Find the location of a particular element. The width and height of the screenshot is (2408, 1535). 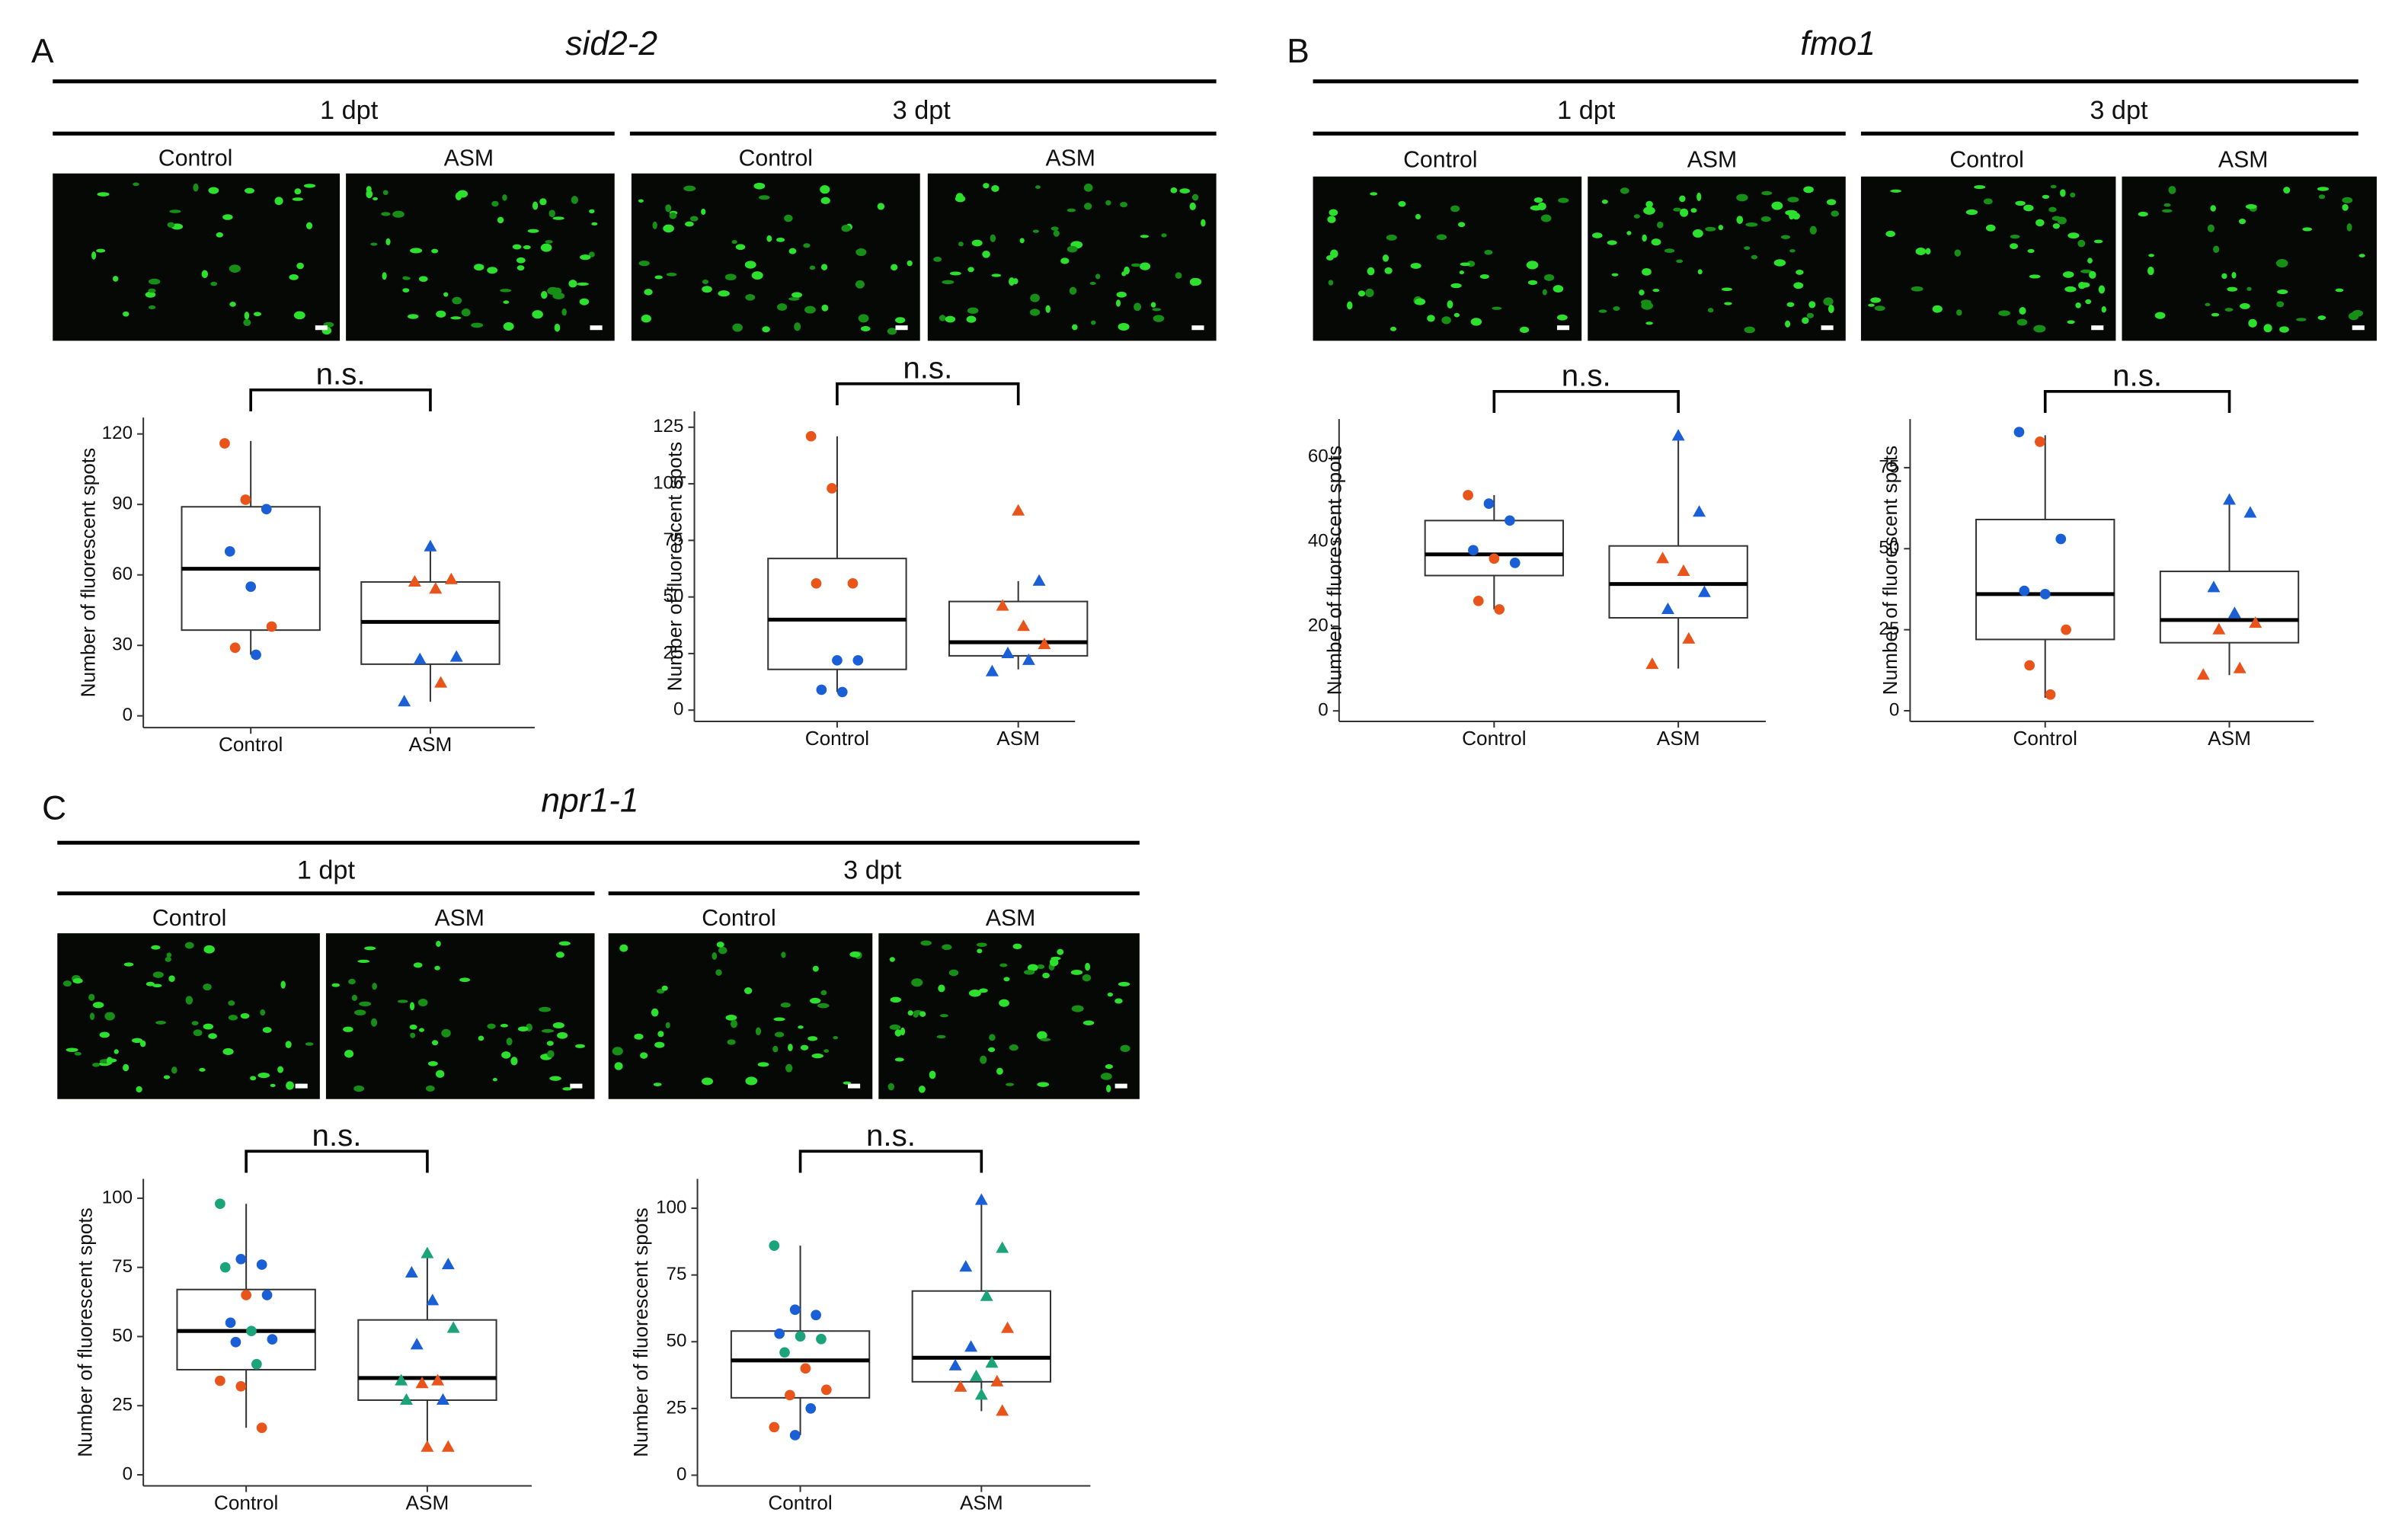

scale-bar is located at coordinates (1563, 328).